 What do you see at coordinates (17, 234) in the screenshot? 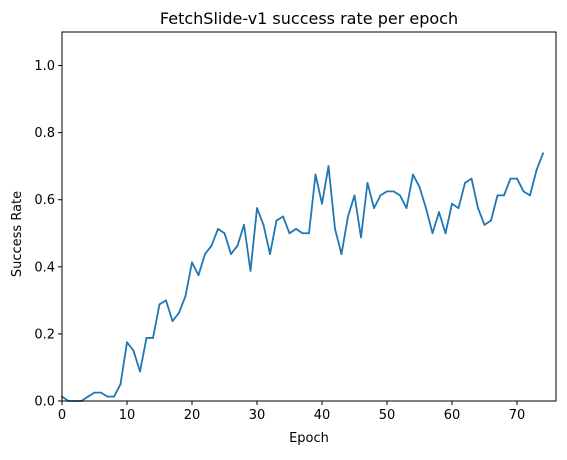
I see `y-axis-label: Success Rate` at bounding box center [17, 234].